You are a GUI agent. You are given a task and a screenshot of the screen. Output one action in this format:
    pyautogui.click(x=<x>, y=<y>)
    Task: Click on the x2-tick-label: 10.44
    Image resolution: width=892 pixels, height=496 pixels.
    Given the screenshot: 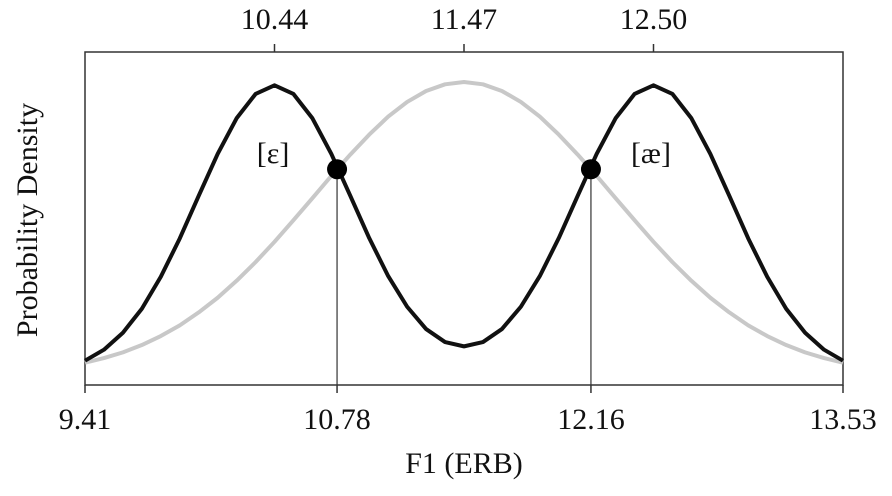 What is the action you would take?
    pyautogui.click(x=275, y=19)
    